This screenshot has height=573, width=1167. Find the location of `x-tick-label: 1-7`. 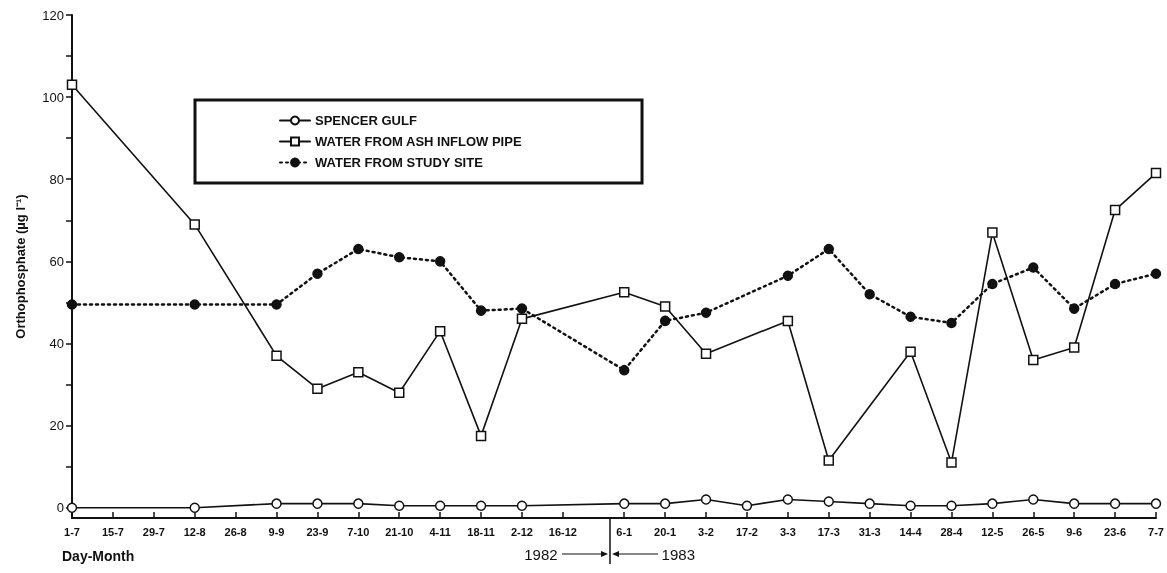

x-tick-label: 1-7 is located at coordinates (72, 531).